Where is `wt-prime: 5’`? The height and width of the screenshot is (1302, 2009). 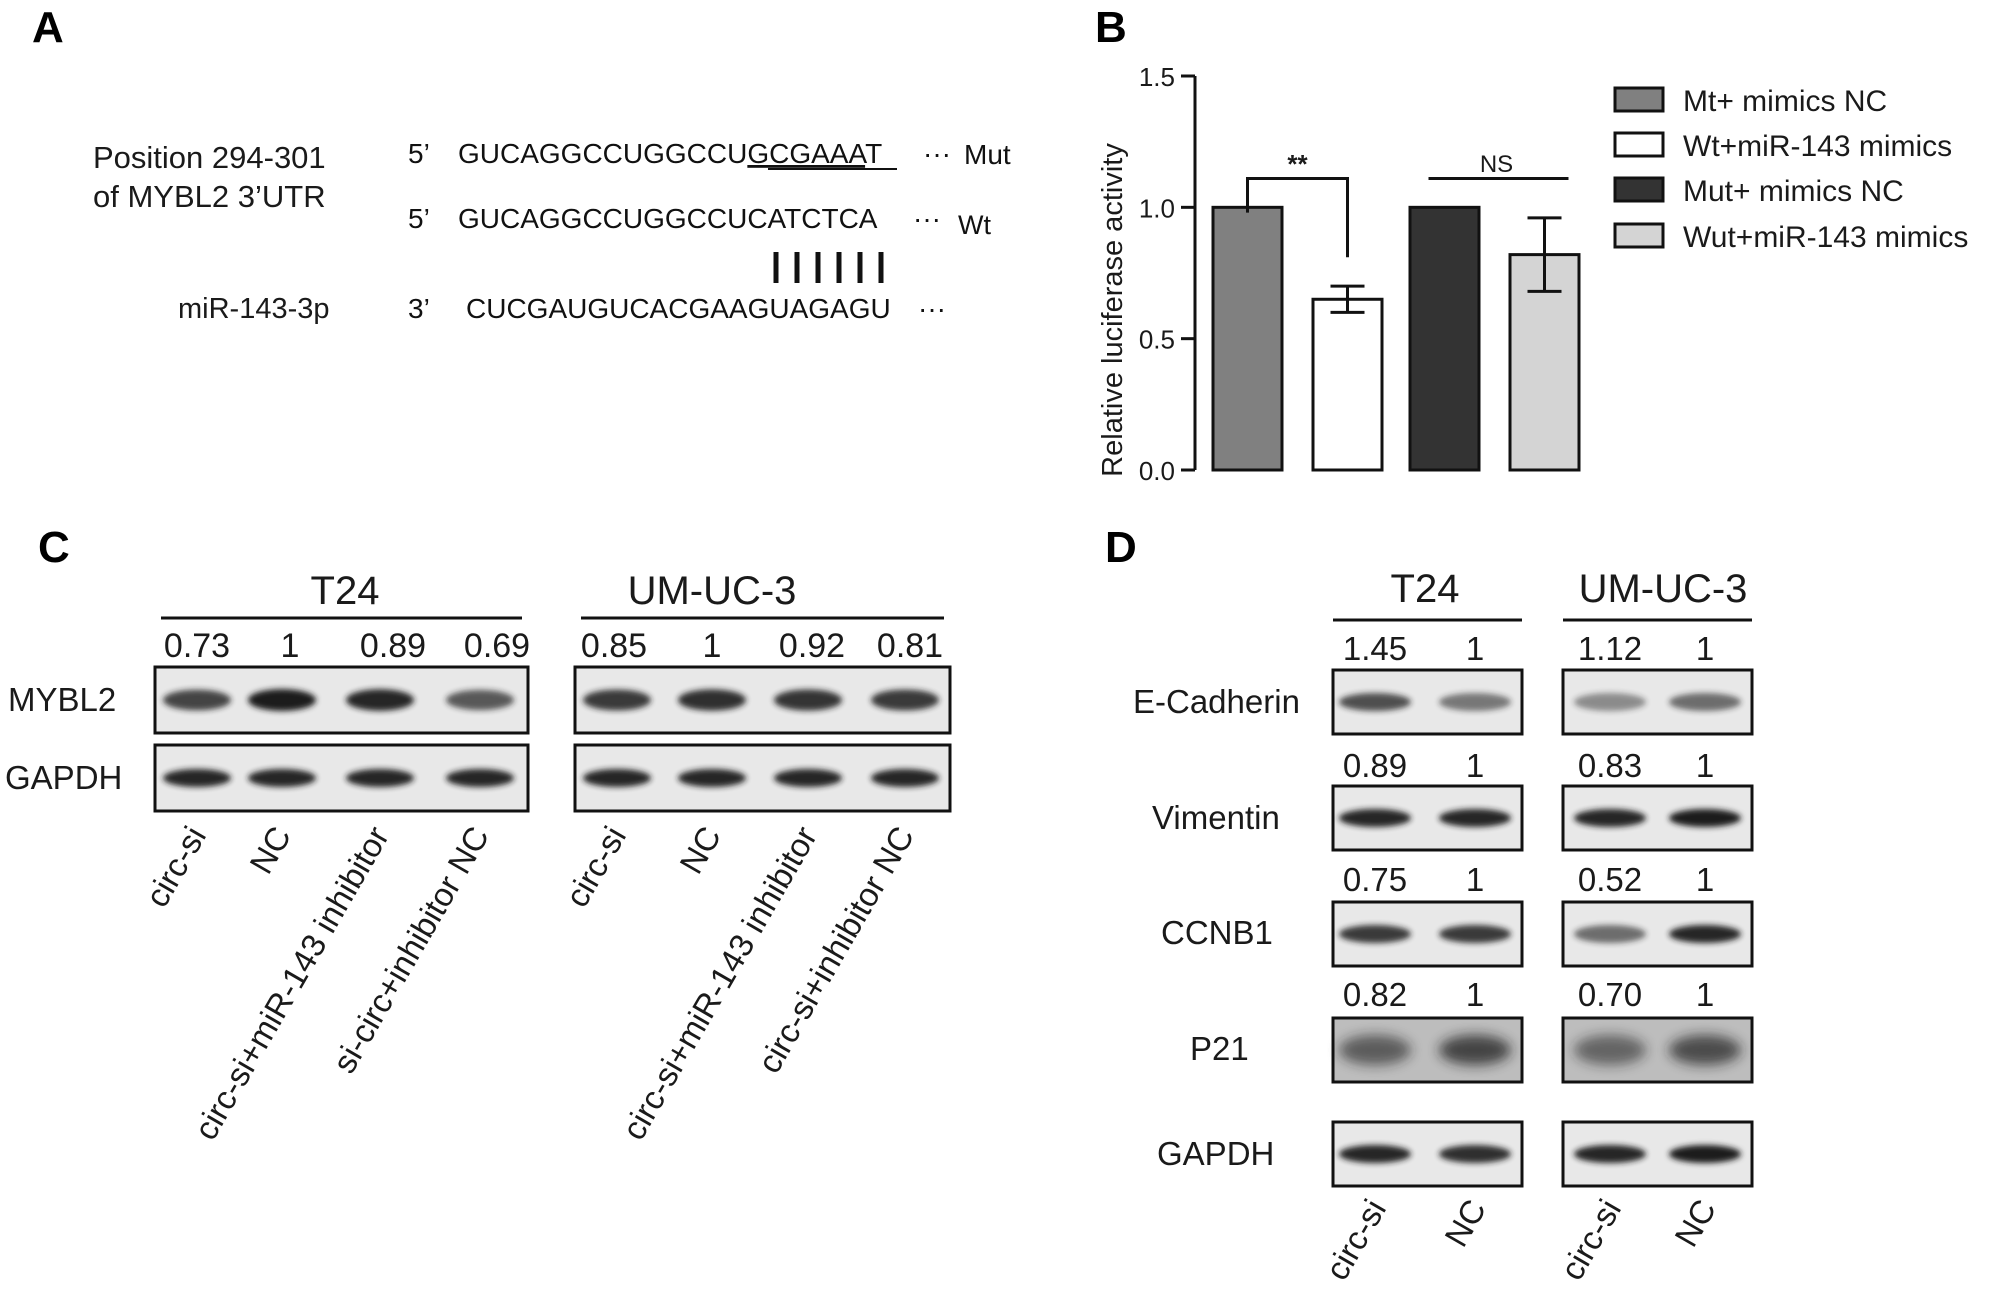 wt-prime: 5’ is located at coordinates (419, 218).